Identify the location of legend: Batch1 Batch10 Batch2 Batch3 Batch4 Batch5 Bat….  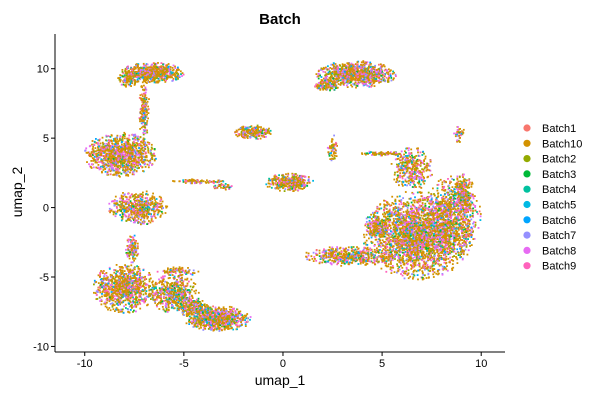
(552, 198).